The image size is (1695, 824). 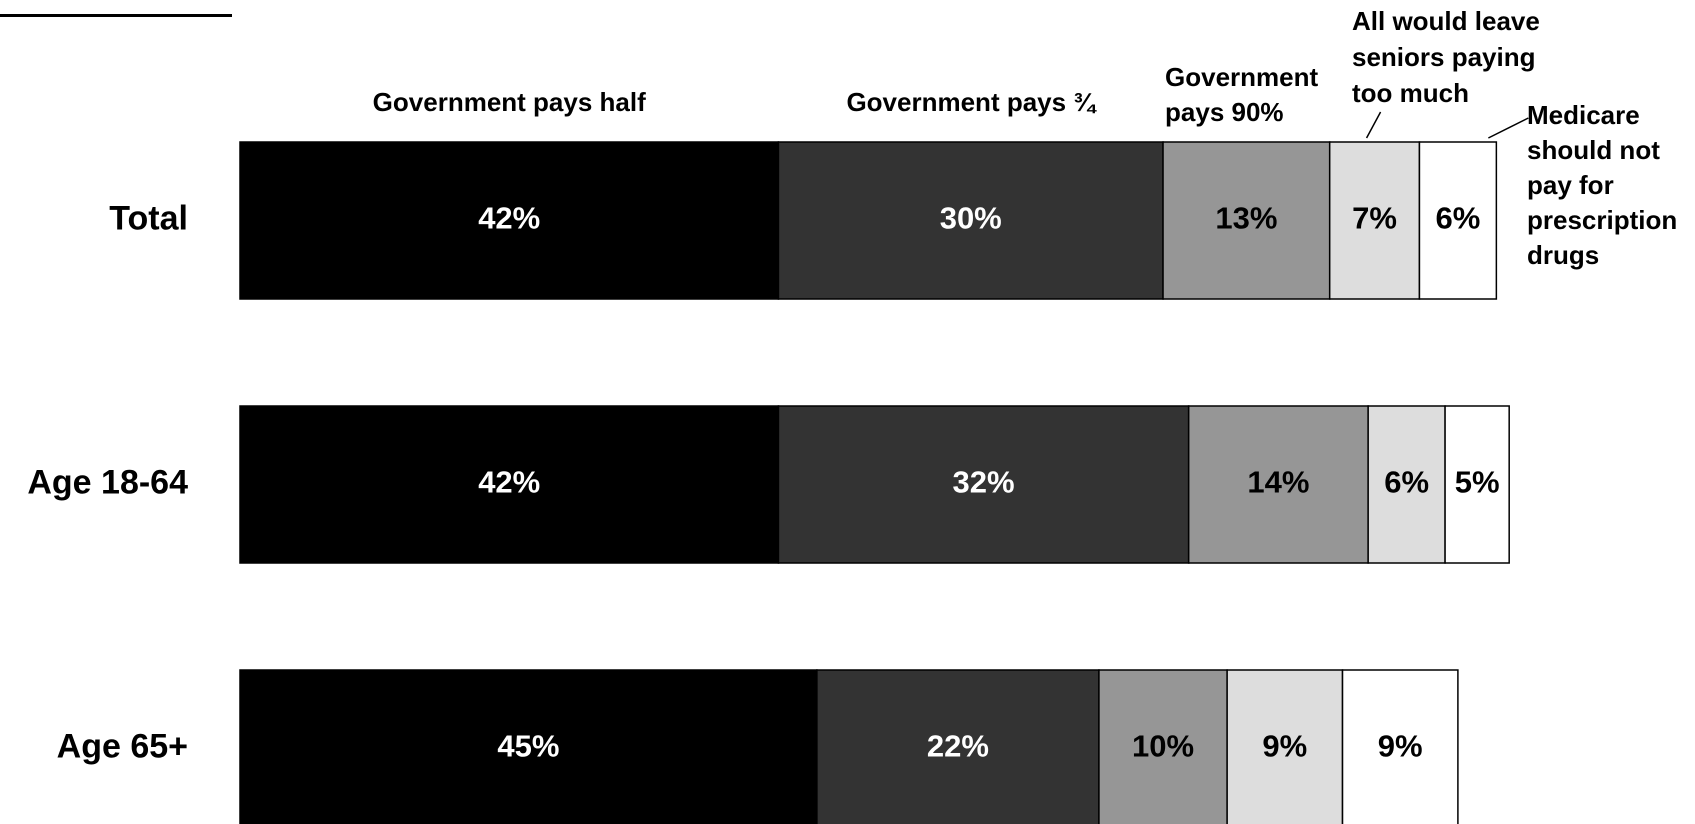 I want to click on data-label: 13%, so click(x=1246, y=218).